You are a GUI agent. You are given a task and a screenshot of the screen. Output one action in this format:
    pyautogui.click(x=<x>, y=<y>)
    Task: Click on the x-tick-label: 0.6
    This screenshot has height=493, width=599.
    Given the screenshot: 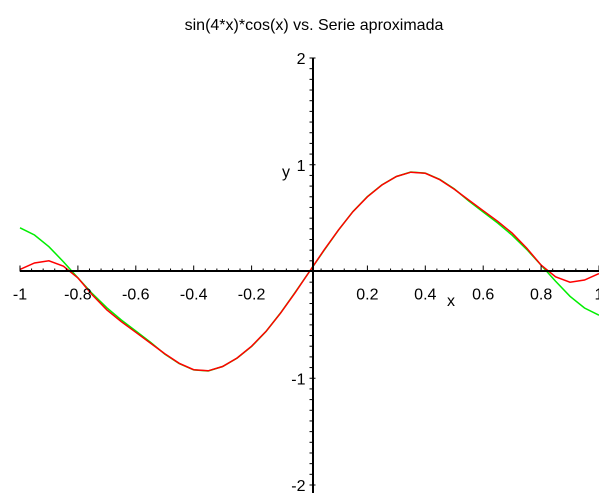 What is the action you would take?
    pyautogui.click(x=483, y=295)
    